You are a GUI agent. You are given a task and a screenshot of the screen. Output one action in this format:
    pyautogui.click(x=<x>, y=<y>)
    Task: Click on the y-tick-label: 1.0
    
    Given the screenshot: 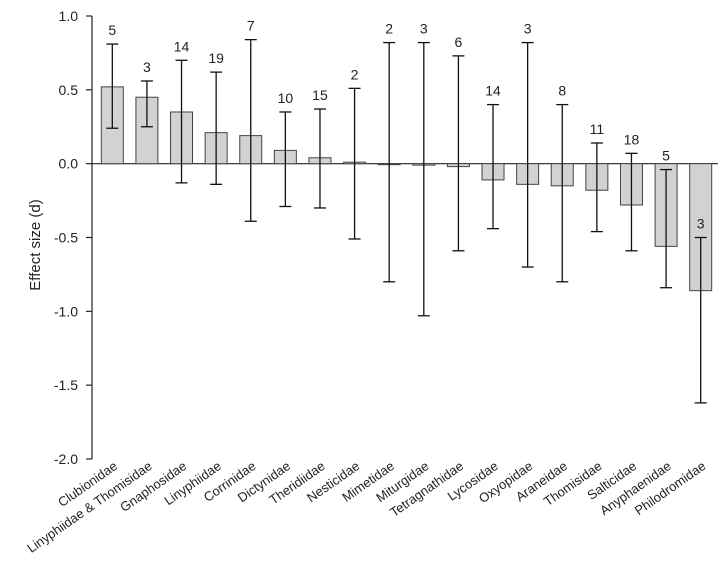 What is the action you would take?
    pyautogui.click(x=69, y=16)
    